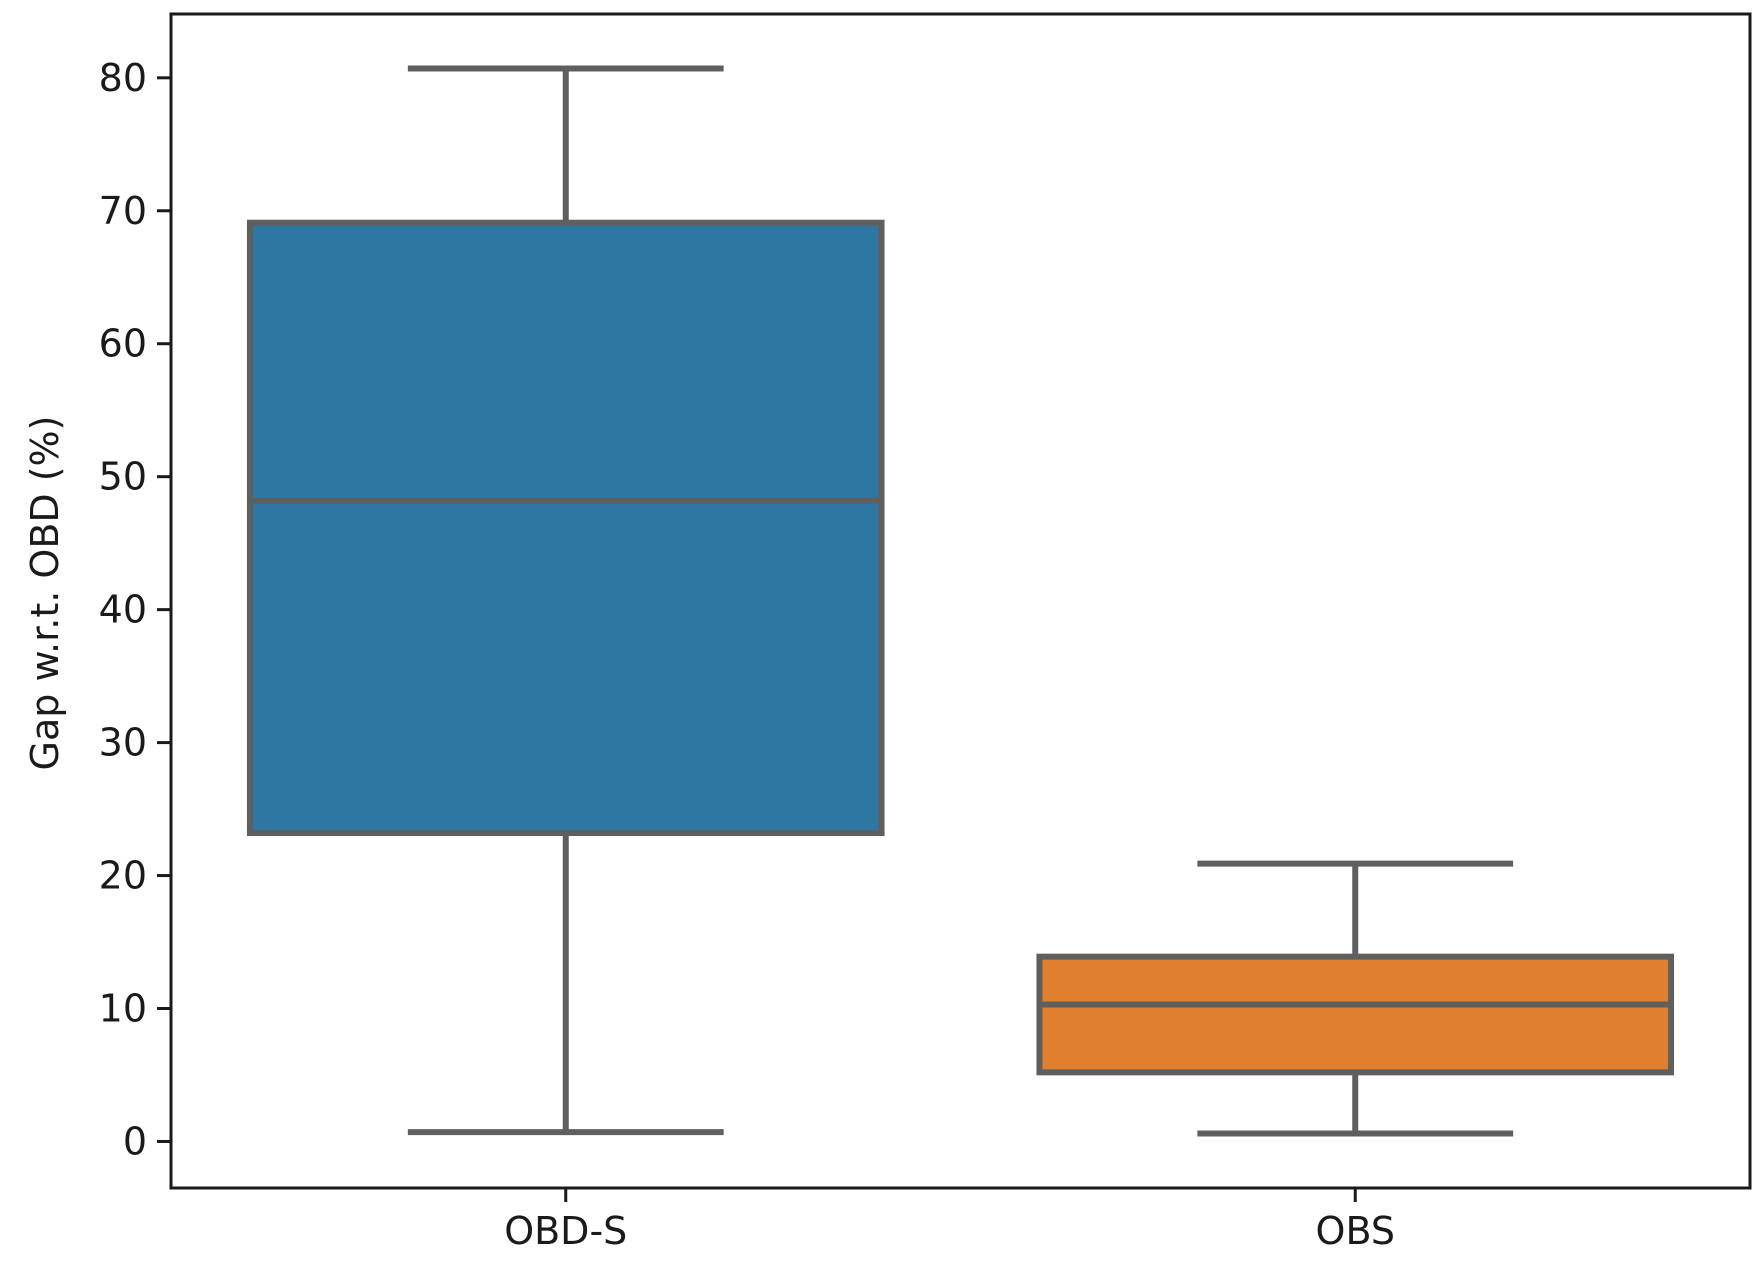 The width and height of the screenshot is (1761, 1273). I want to click on y-tick-label: 60, so click(123, 344).